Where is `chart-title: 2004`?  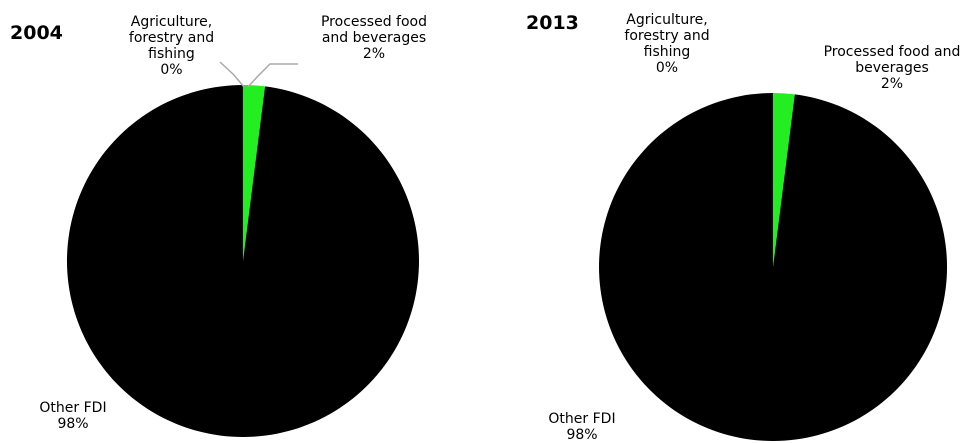
chart-title: 2004 is located at coordinates (36, 33).